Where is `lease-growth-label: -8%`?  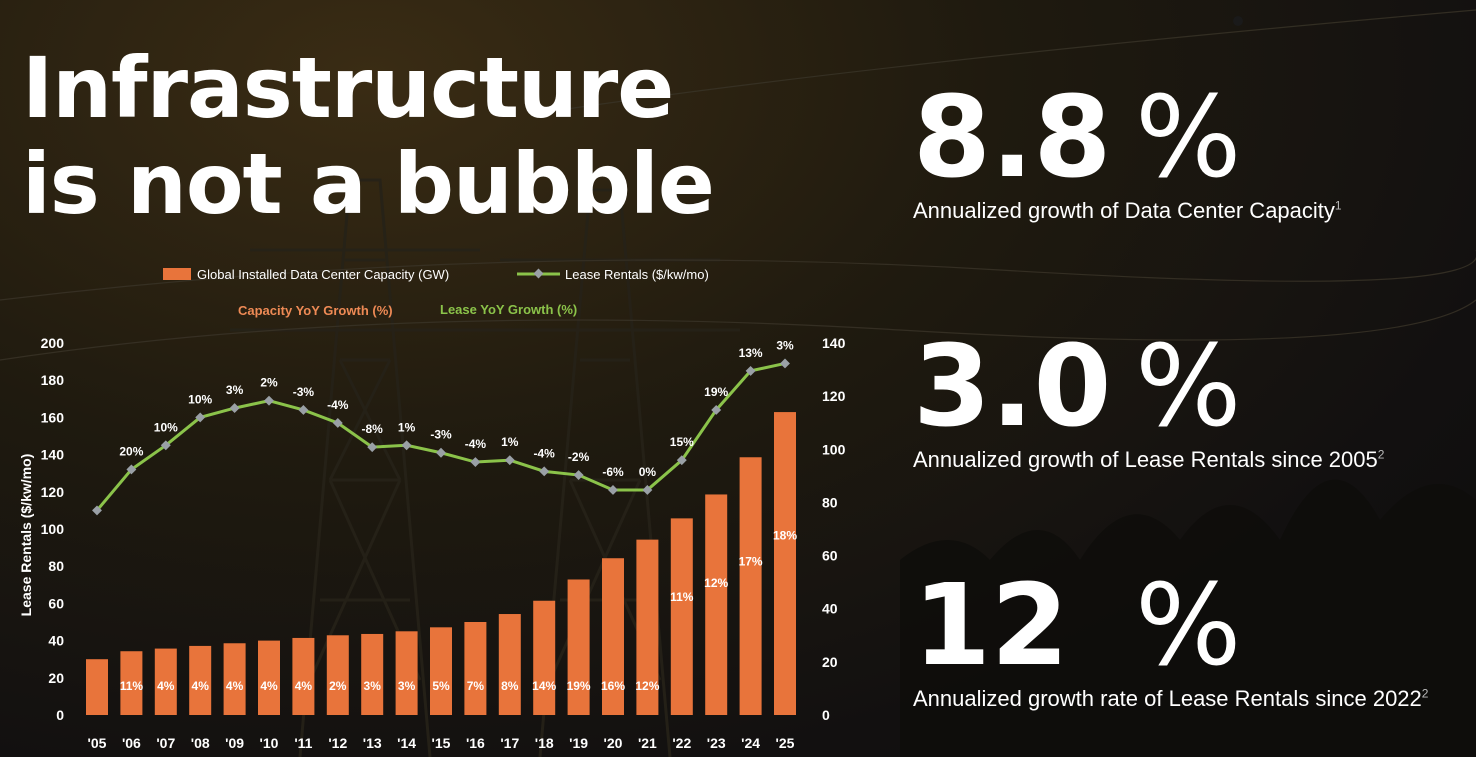 lease-growth-label: -8% is located at coordinates (373, 429).